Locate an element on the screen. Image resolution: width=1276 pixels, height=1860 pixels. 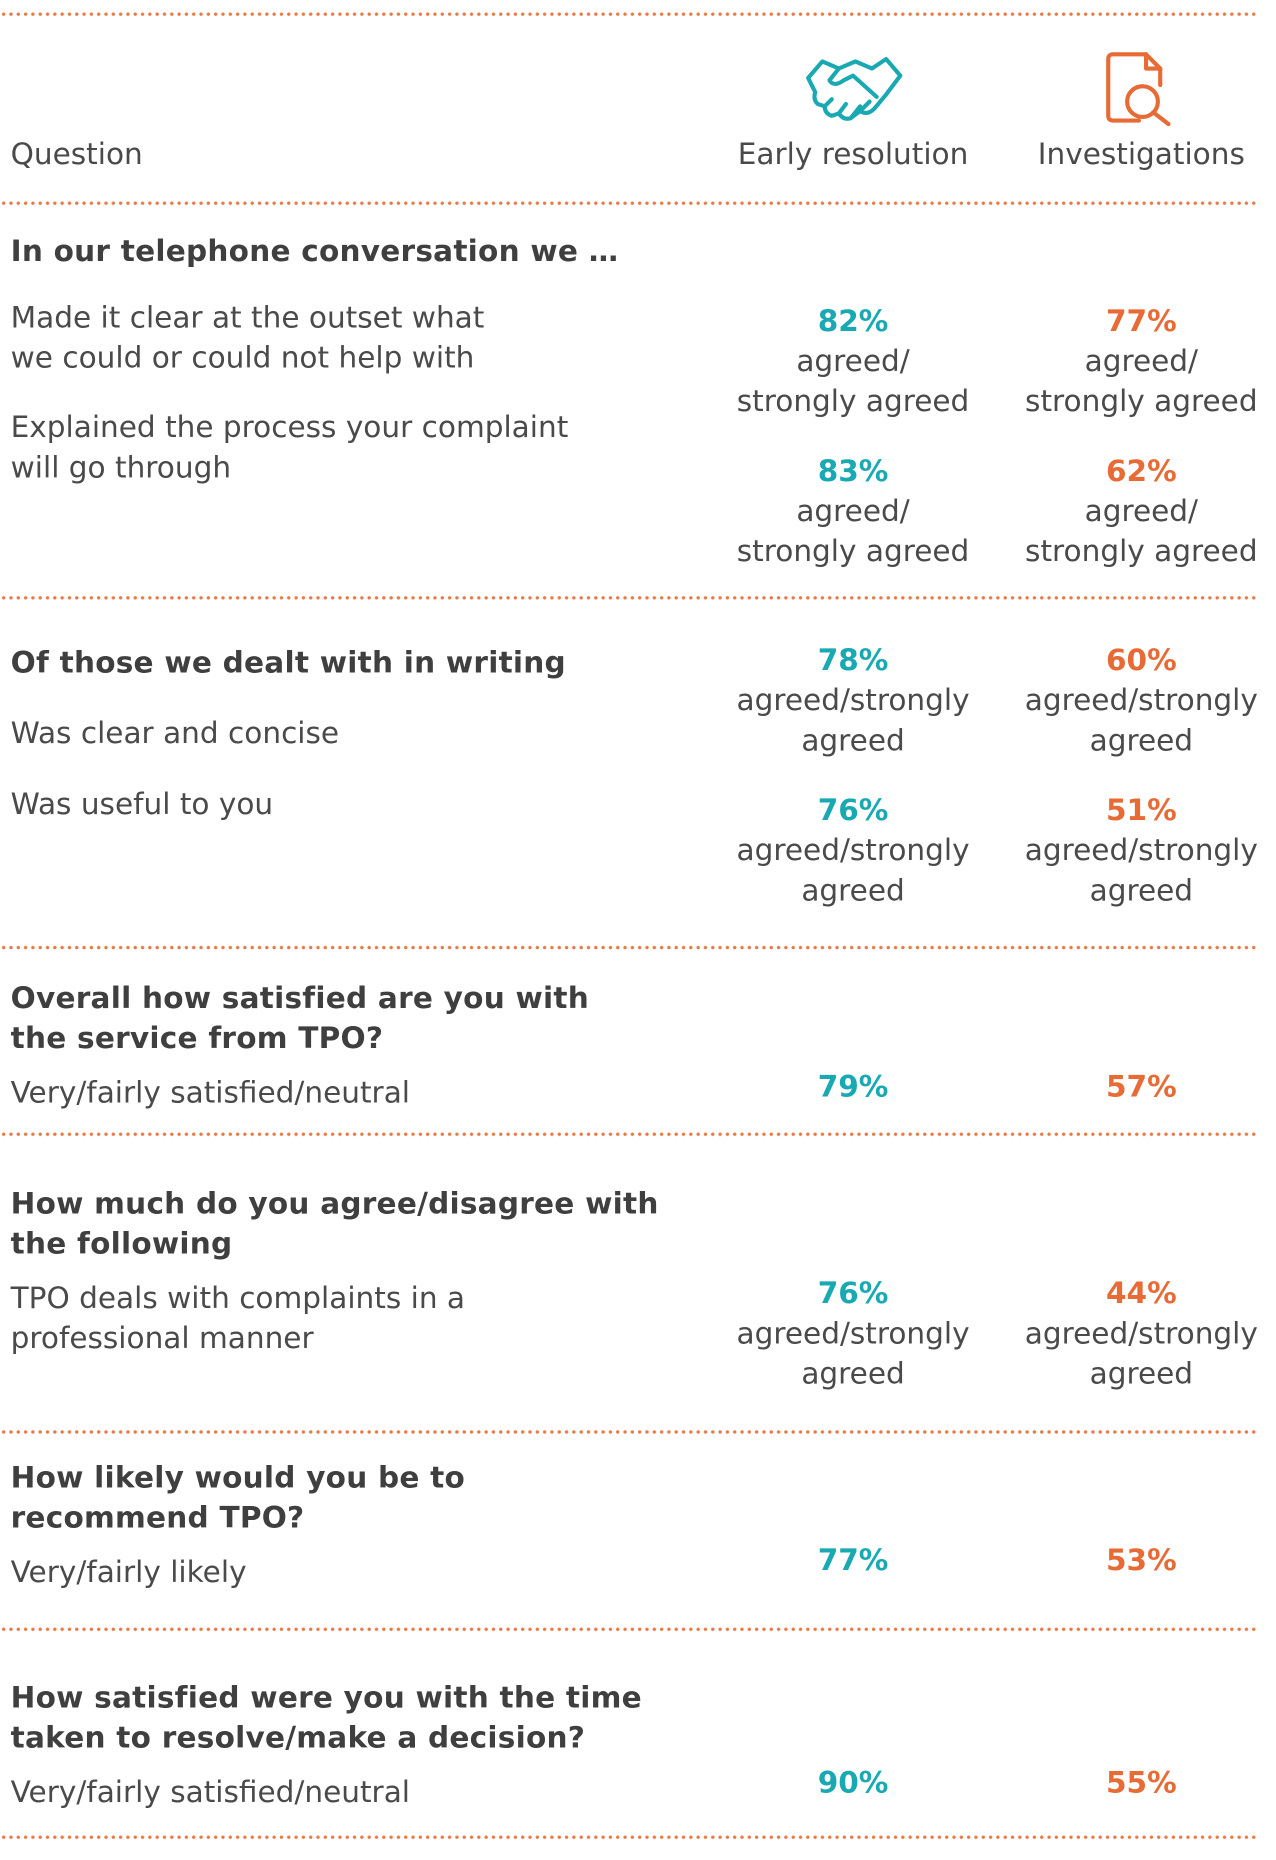
percentage: 78% is located at coordinates (853, 659).